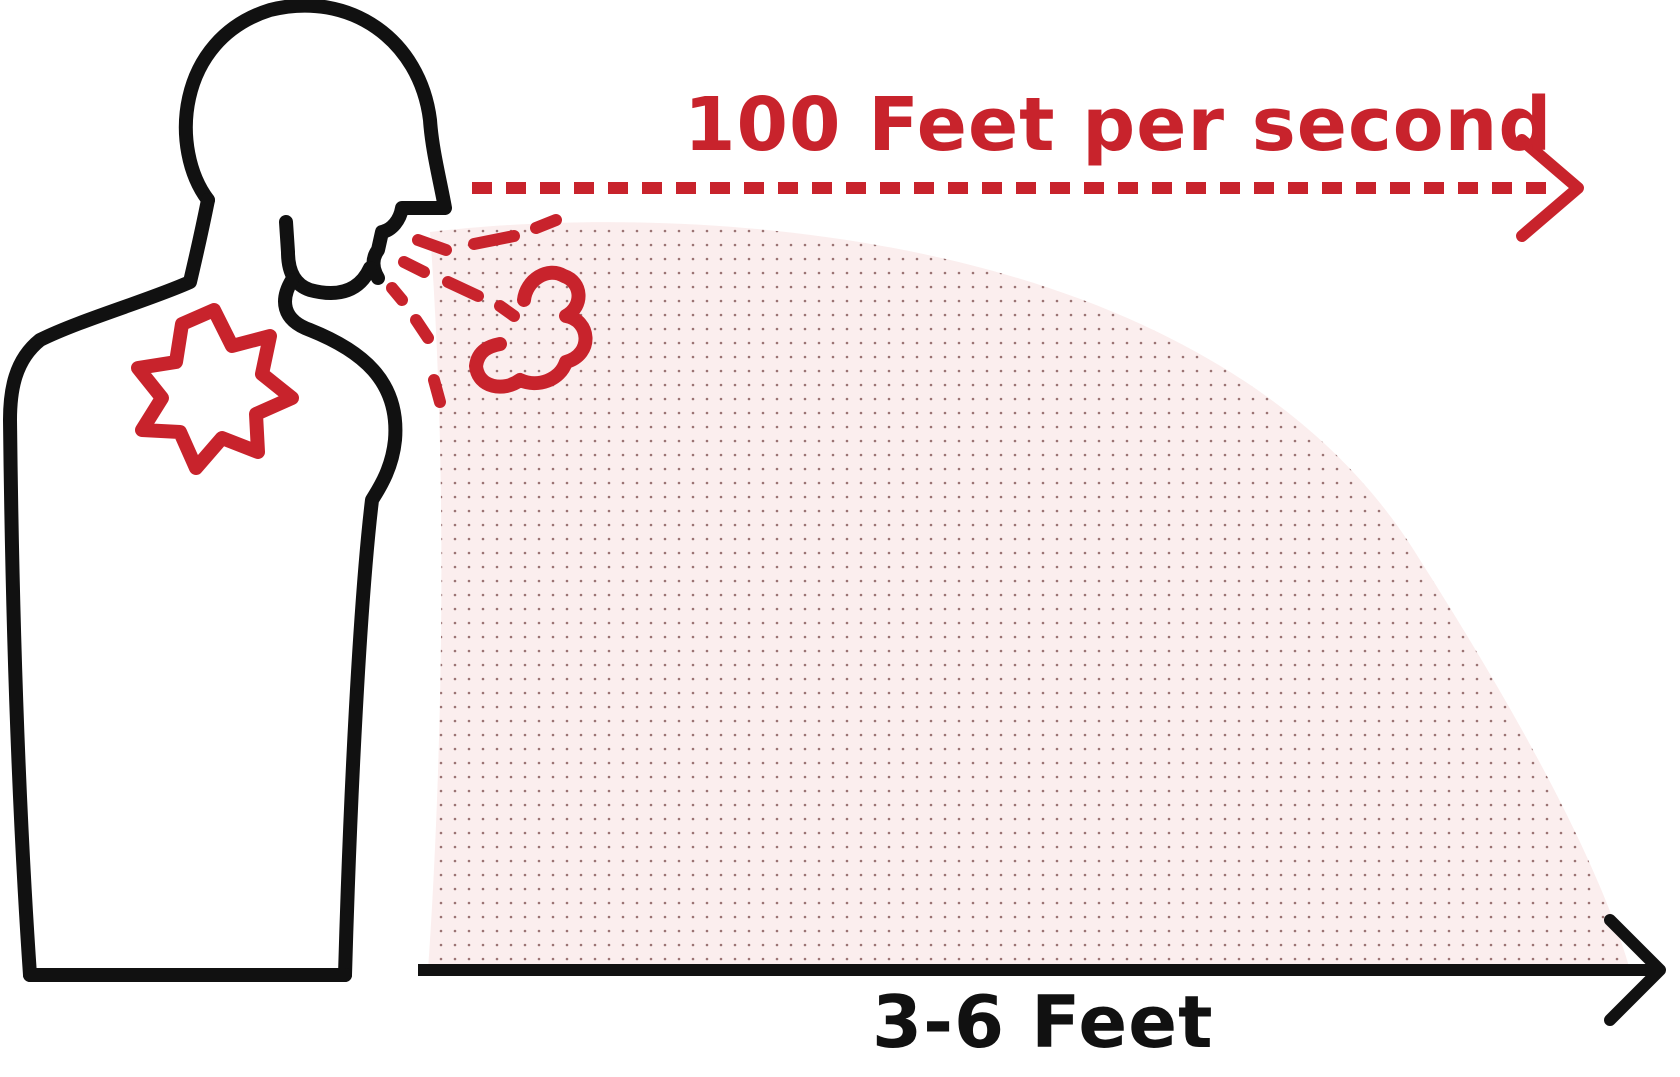  I want to click on distance-arrow, so click(1042, 970).